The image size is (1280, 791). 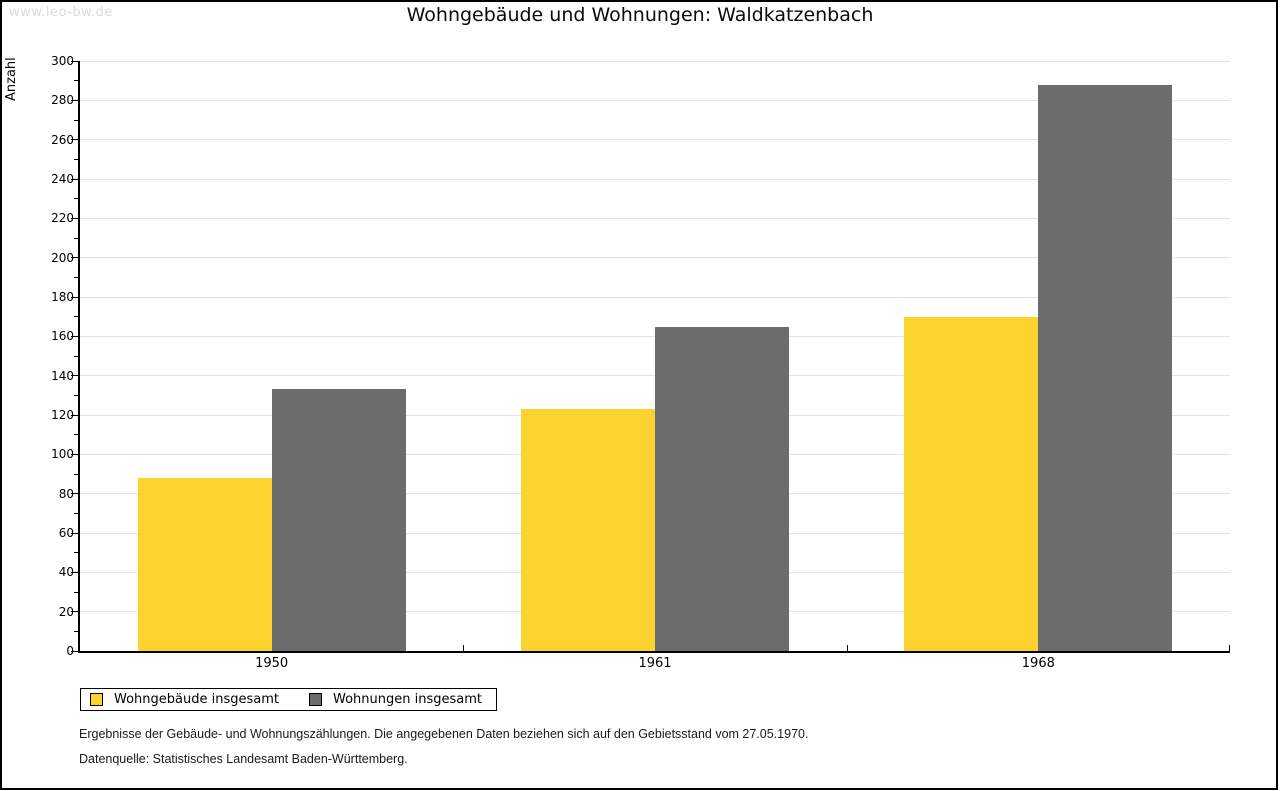 I want to click on x-tick-label: 1950, so click(x=272, y=663).